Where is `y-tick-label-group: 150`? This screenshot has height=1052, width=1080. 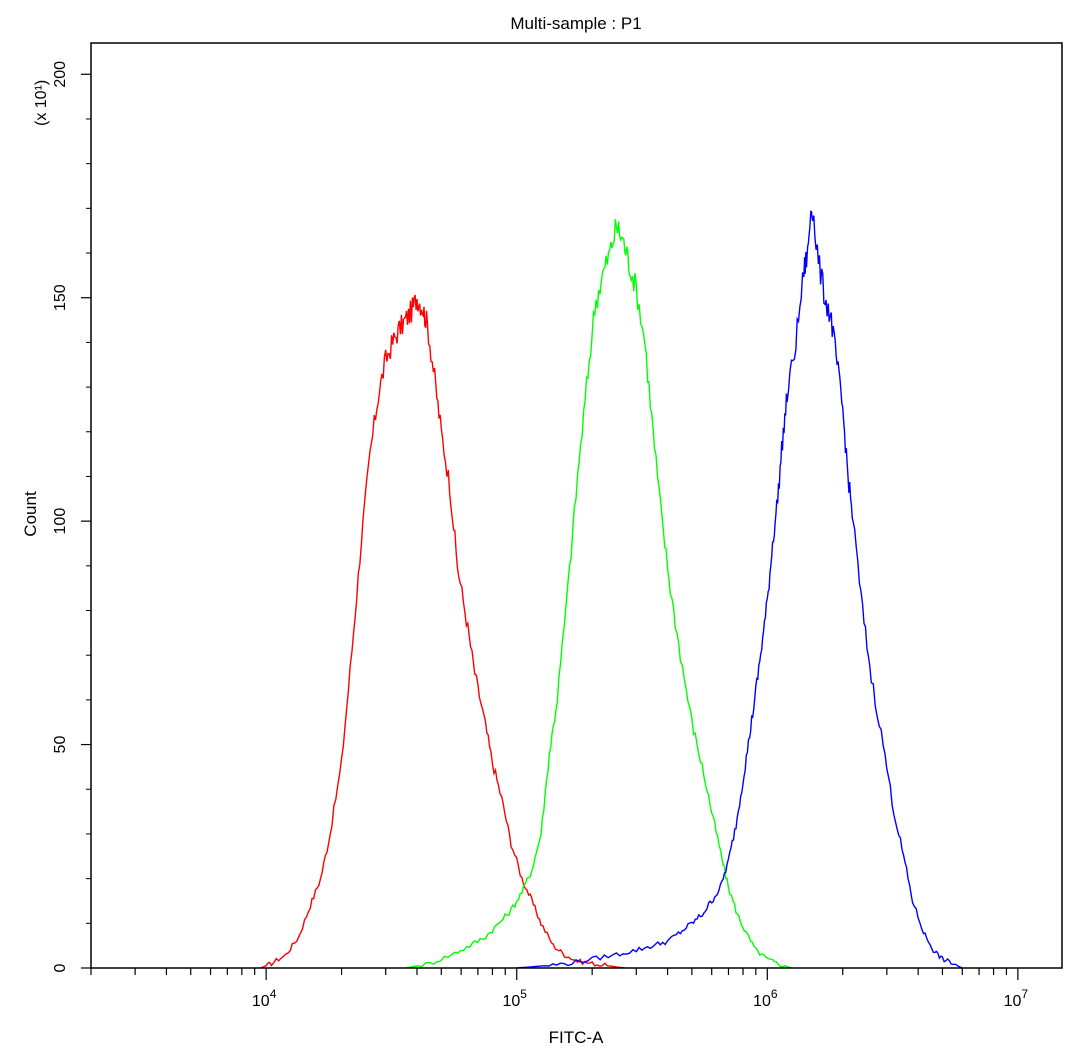 y-tick-label-group: 150 is located at coordinates (60, 297).